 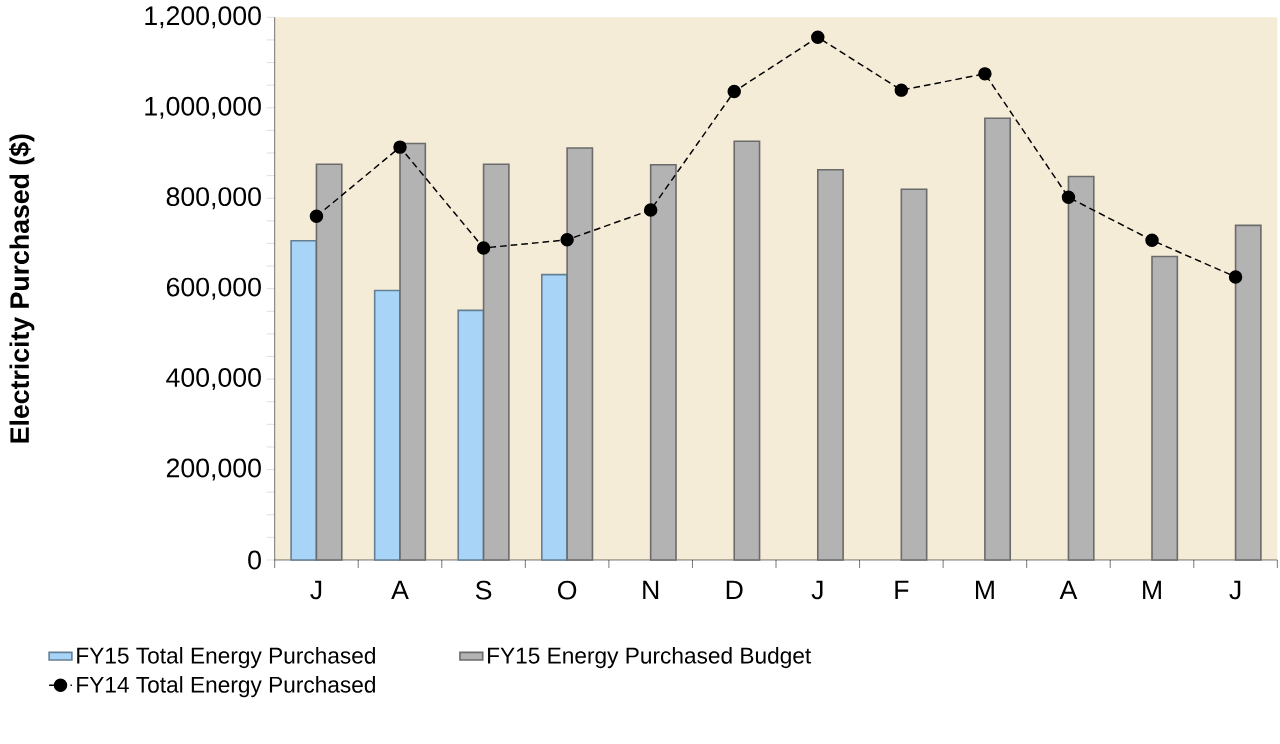 I want to click on x-tick-label: S, so click(x=483, y=590).